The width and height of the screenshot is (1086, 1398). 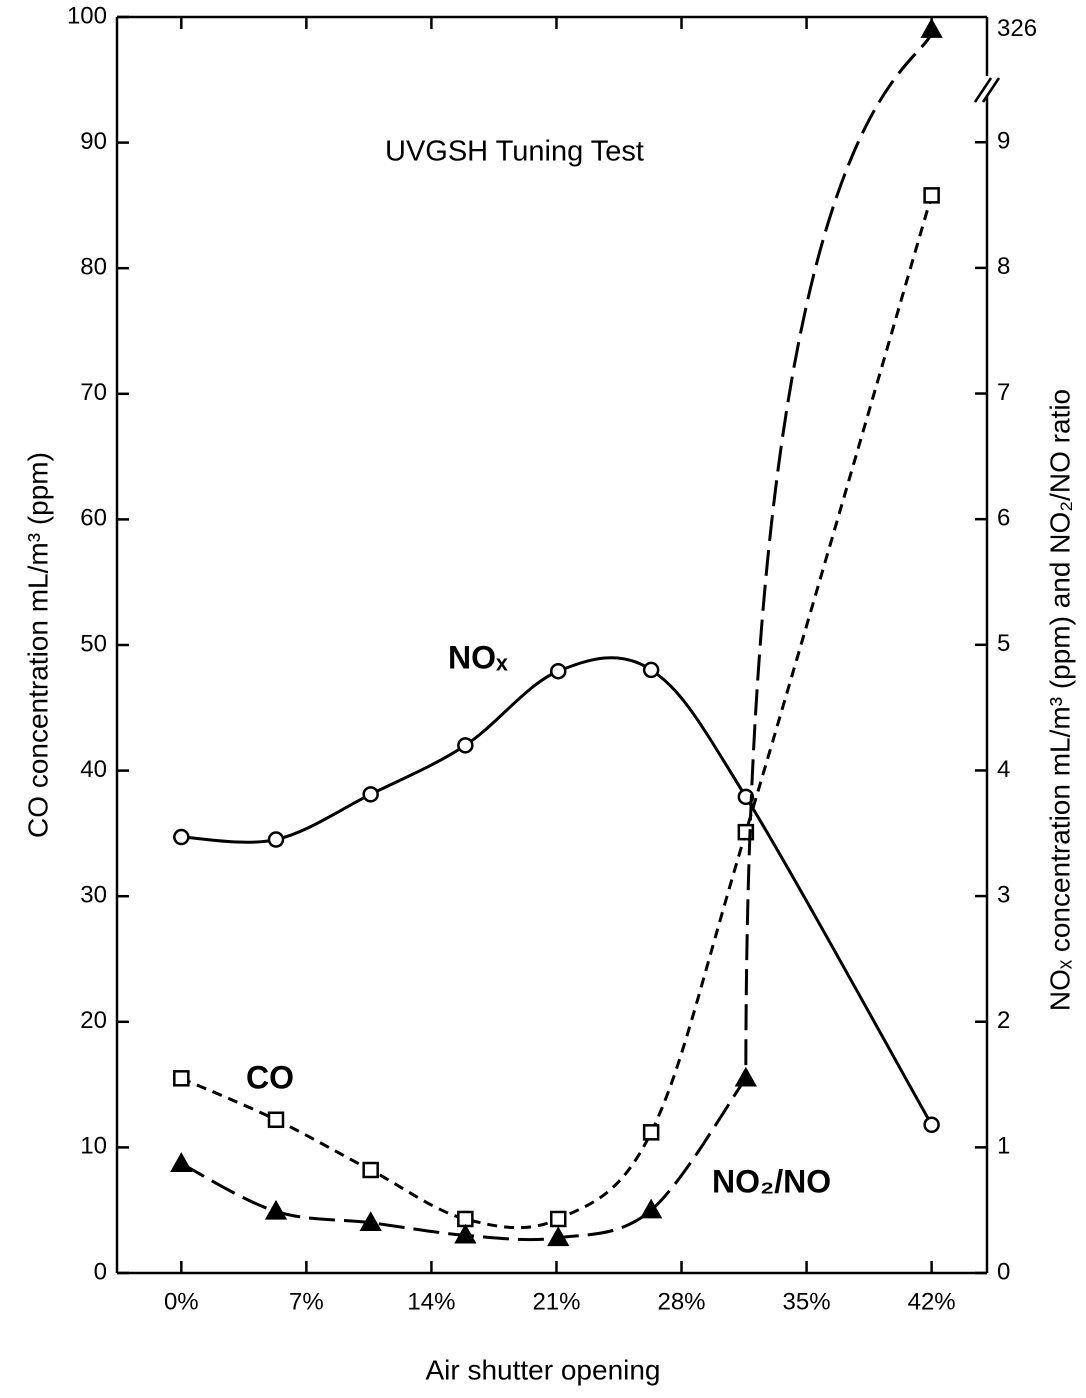 What do you see at coordinates (681, 1301) in the screenshot?
I see `x-tick-label: 28%` at bounding box center [681, 1301].